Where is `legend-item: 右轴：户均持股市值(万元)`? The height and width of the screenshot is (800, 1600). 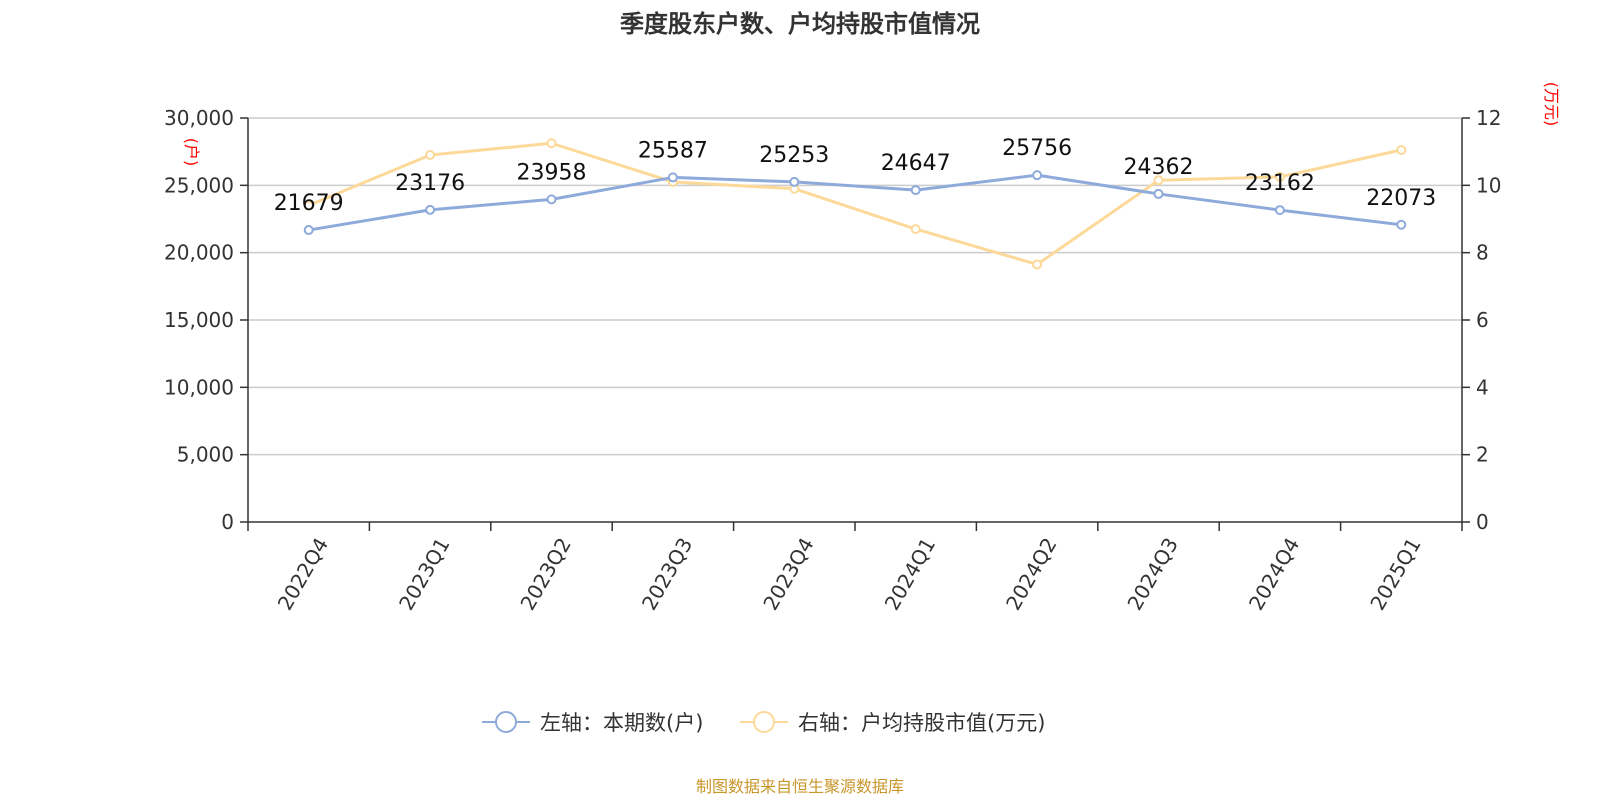
legend-item: 右轴：户均持股市值(万元) is located at coordinates (892, 723).